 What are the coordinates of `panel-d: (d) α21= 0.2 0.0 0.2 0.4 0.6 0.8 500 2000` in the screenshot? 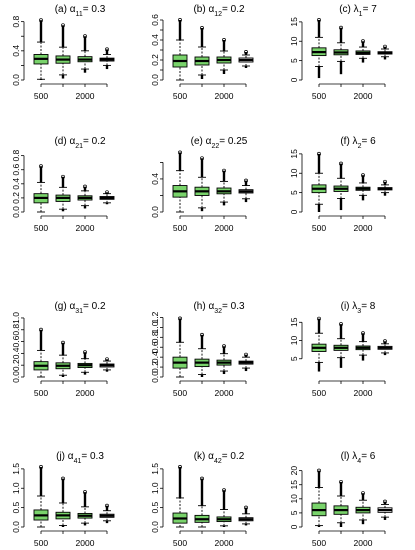 It's located at (63, 184).